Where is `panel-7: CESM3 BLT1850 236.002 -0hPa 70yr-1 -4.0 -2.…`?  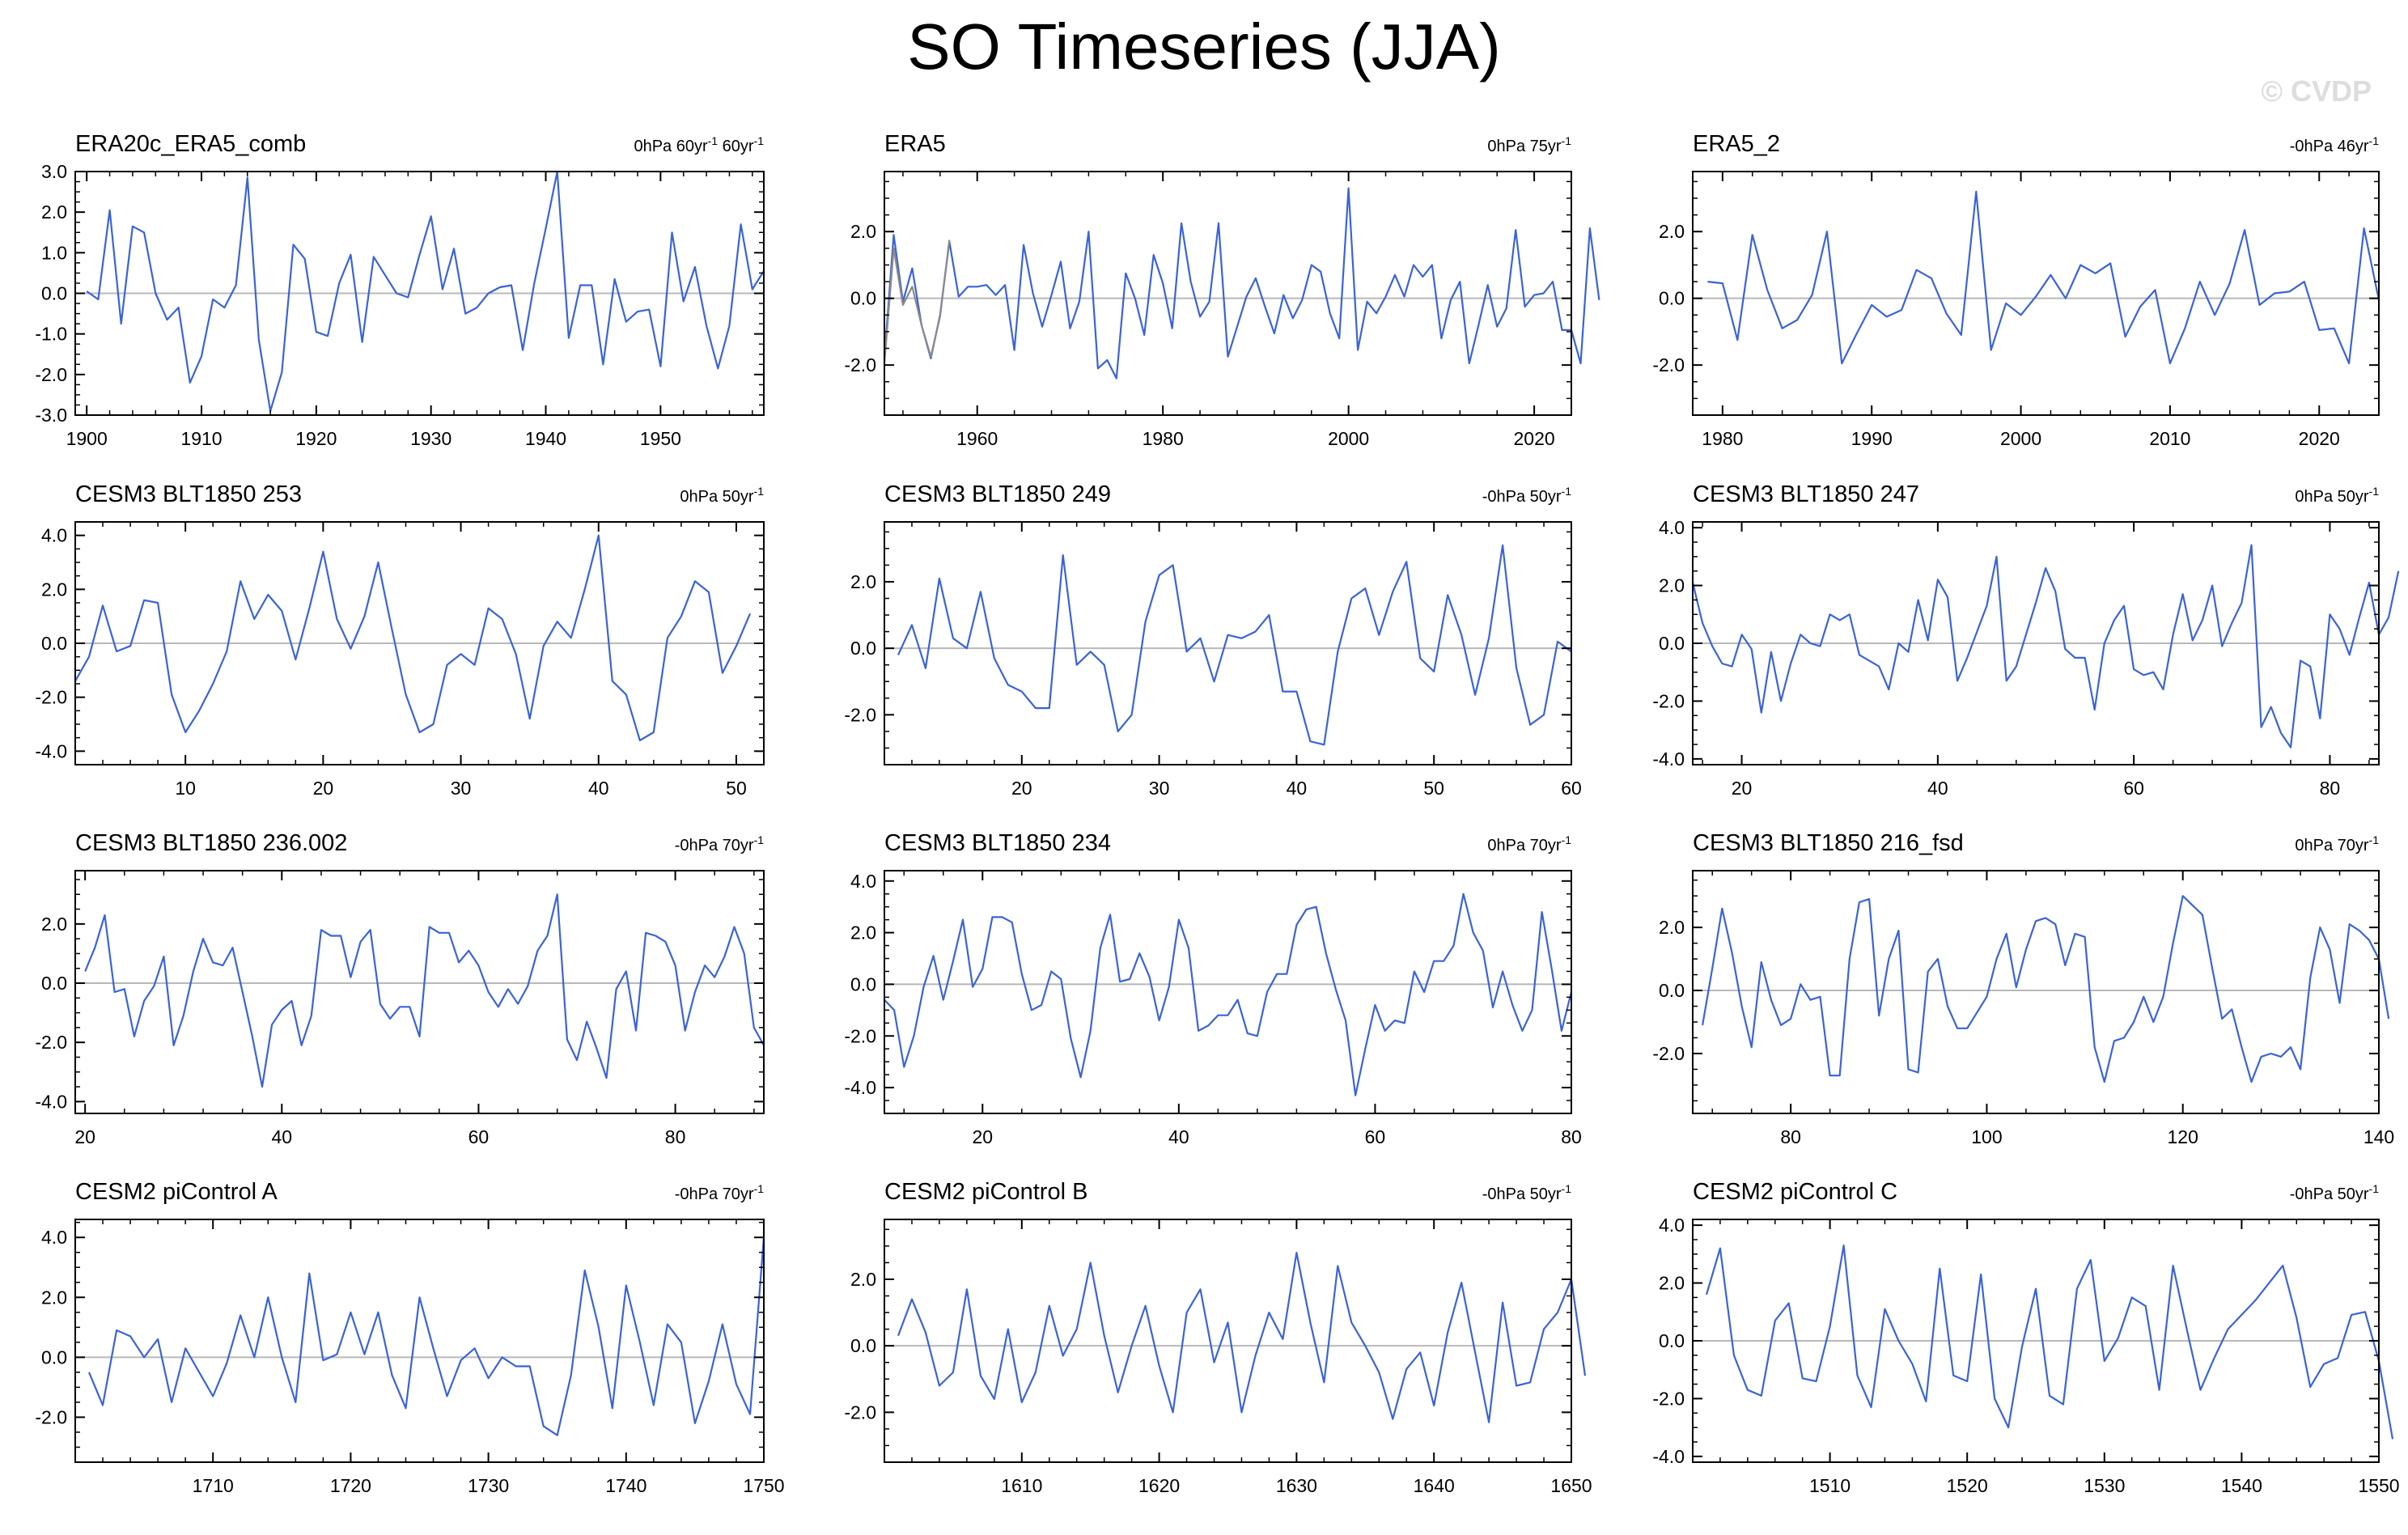
panel-7: CESM3 BLT1850 236.002 -0hPa 70yr-1 -4.0 -2.… is located at coordinates (400, 988).